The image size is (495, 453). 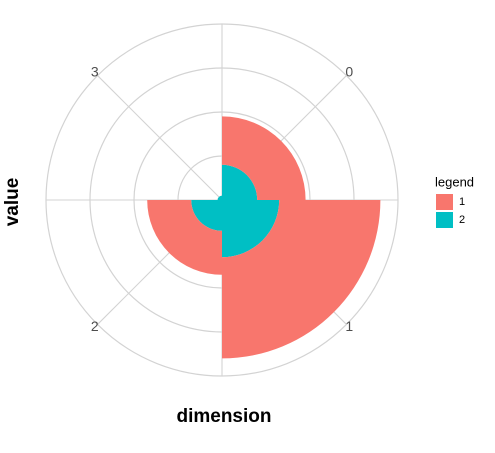 What do you see at coordinates (12, 202) in the screenshot?
I see `y-axis-title: value` at bounding box center [12, 202].